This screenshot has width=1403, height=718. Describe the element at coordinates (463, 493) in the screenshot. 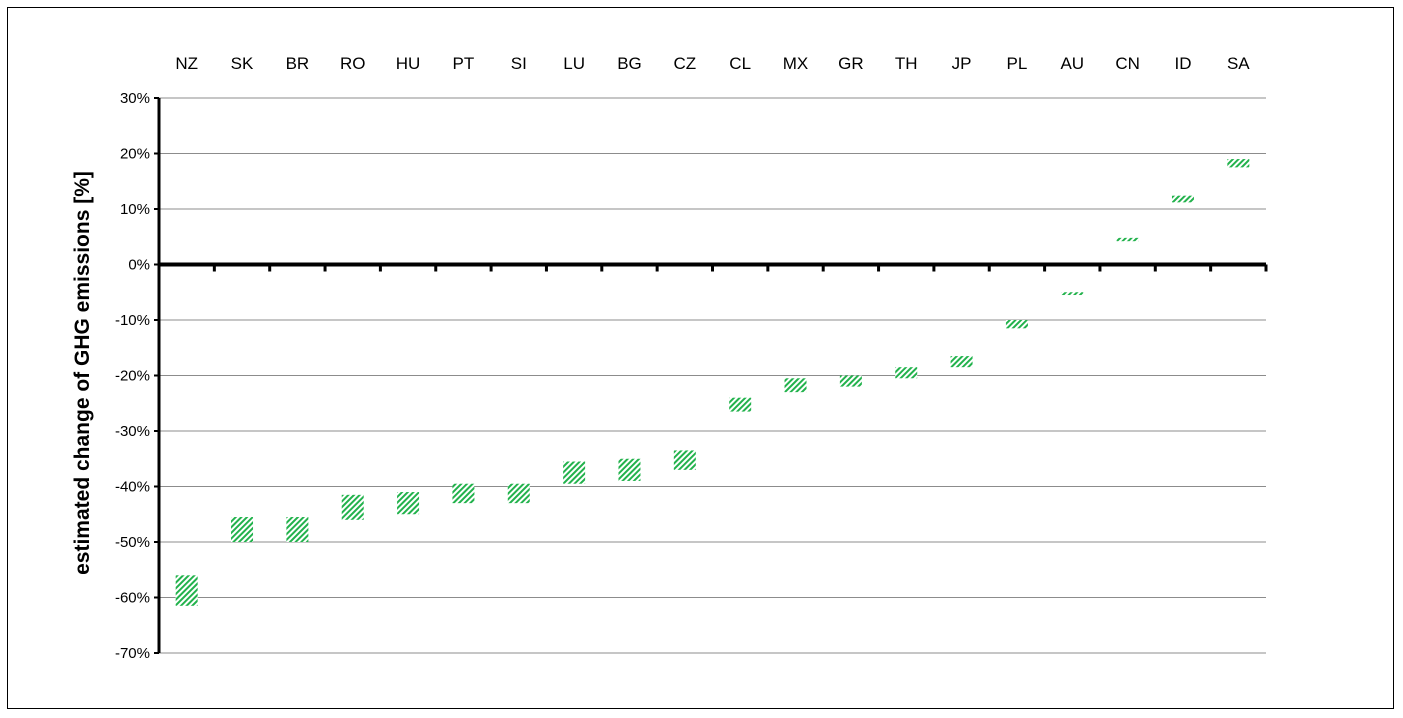

I see `bar-pt` at that location.